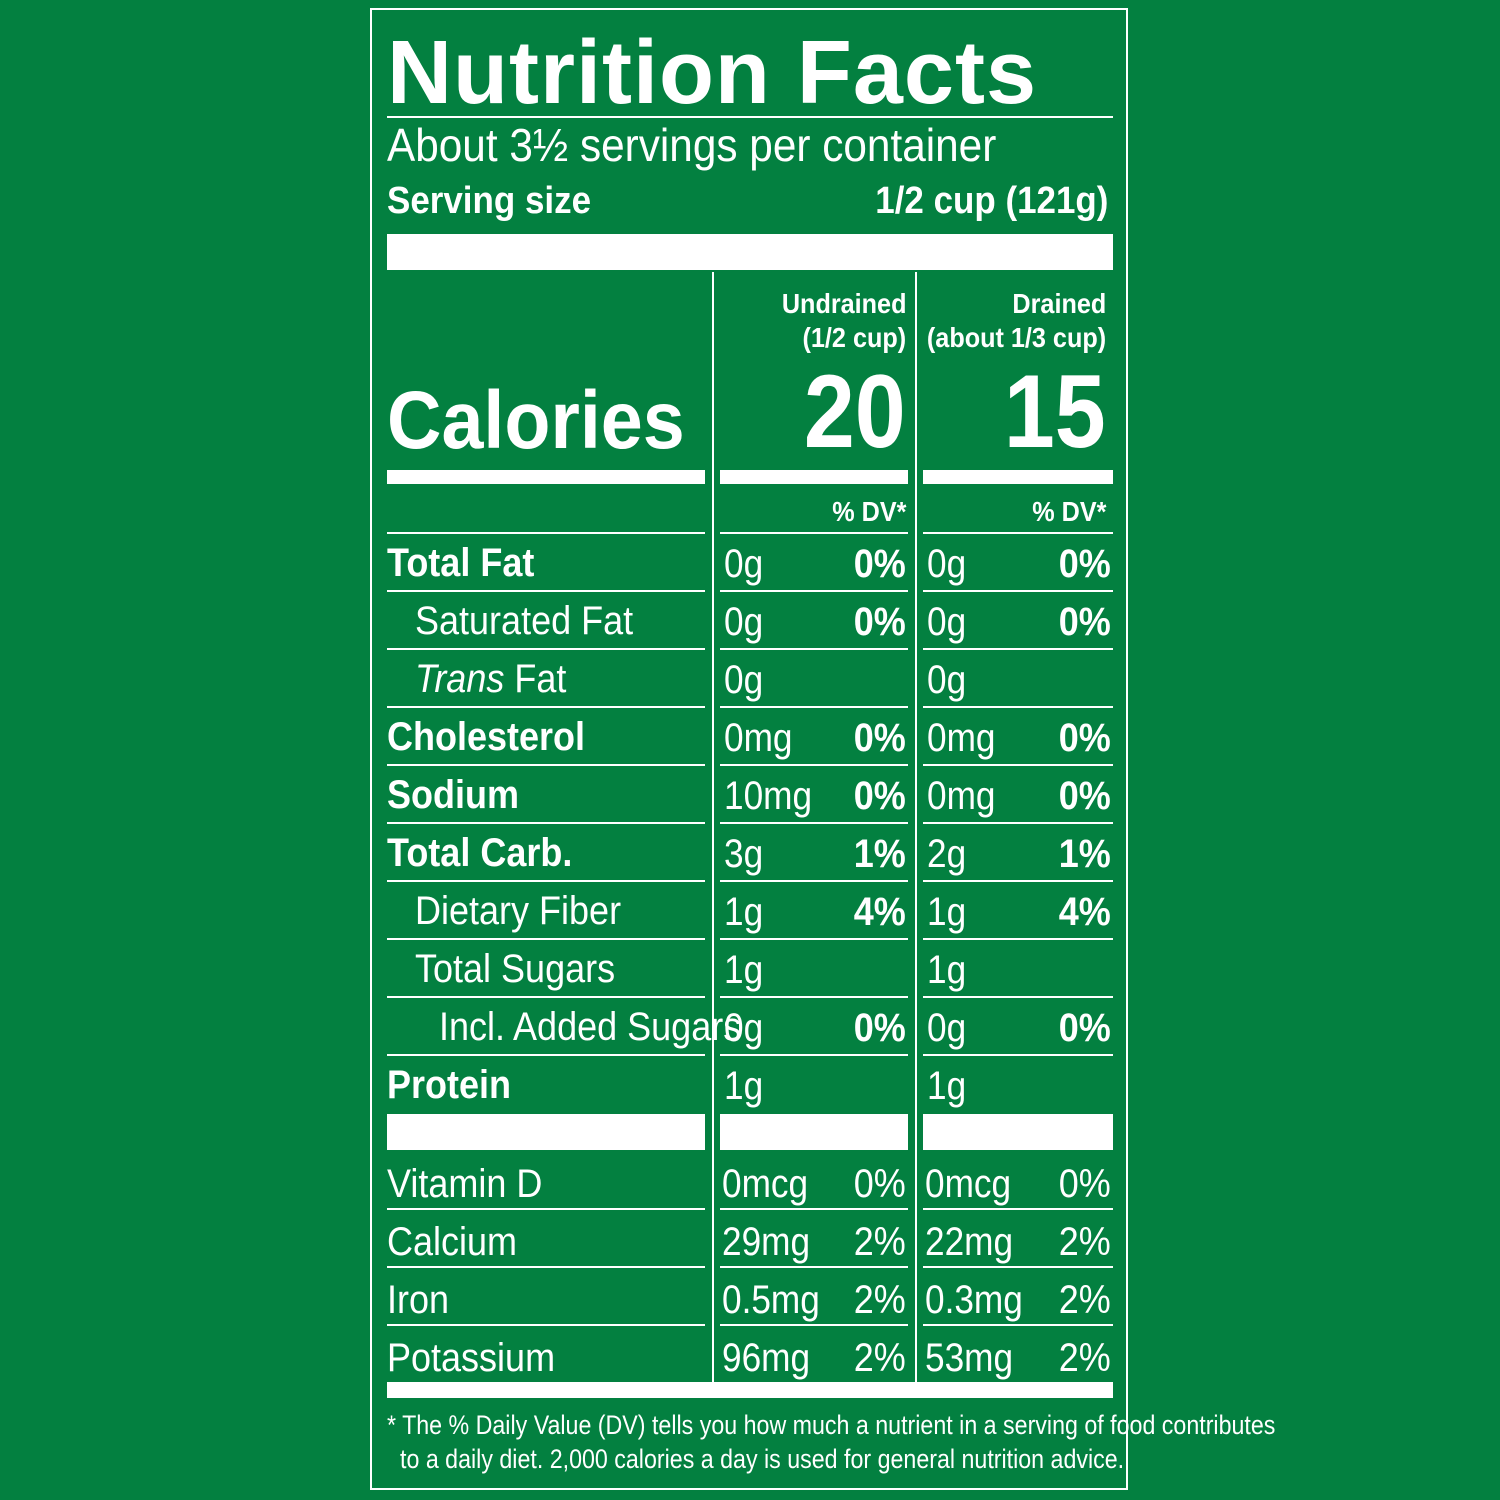 This screenshot has height=1500, width=1500. What do you see at coordinates (1016, 337) in the screenshot?
I see `column-header-drained-line2: (about 1/3 cup)` at bounding box center [1016, 337].